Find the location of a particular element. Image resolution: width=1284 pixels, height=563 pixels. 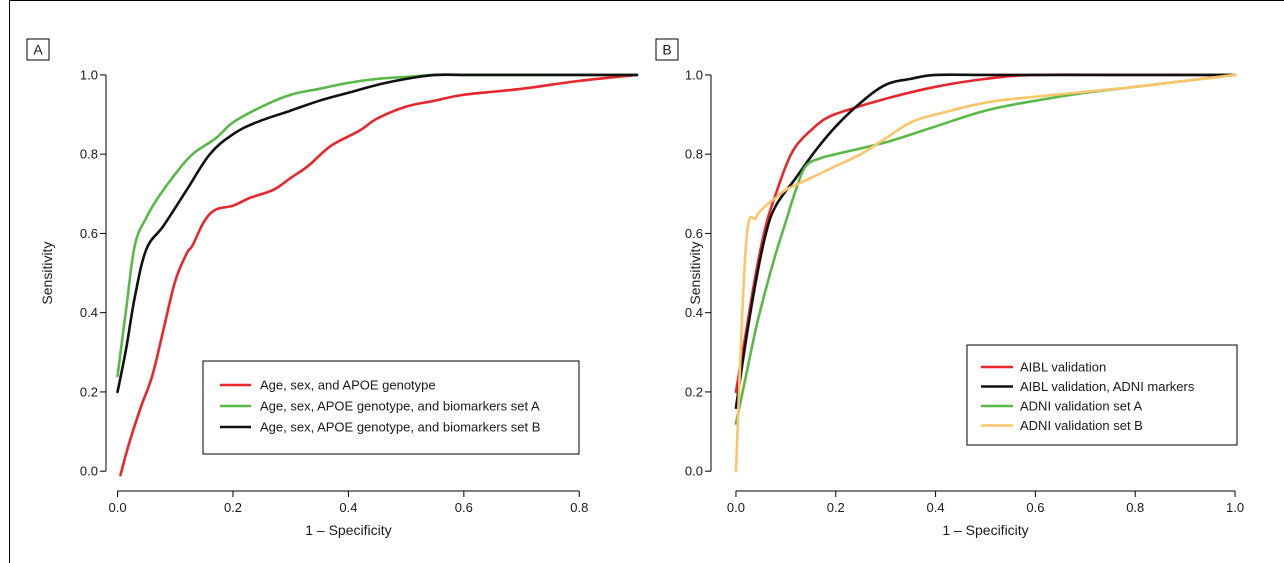

legend-label-3: ADNI validation set A is located at coordinates (1081, 406).